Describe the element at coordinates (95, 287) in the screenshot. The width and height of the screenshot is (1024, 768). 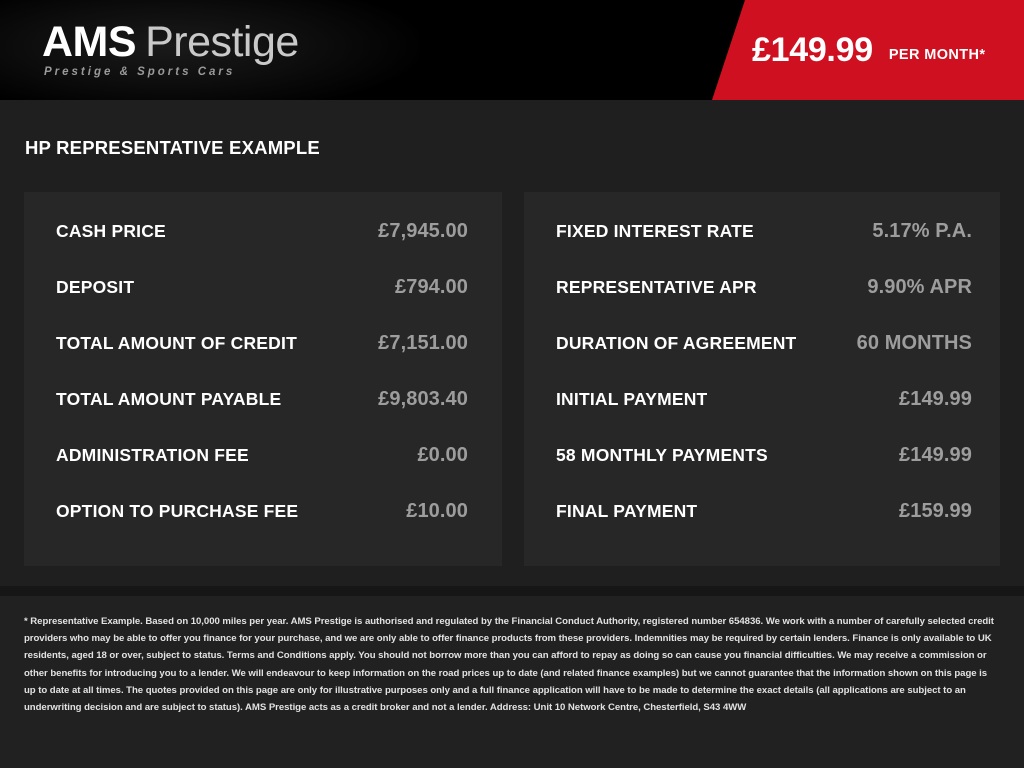
I see `row-label: DEPOSIT` at that location.